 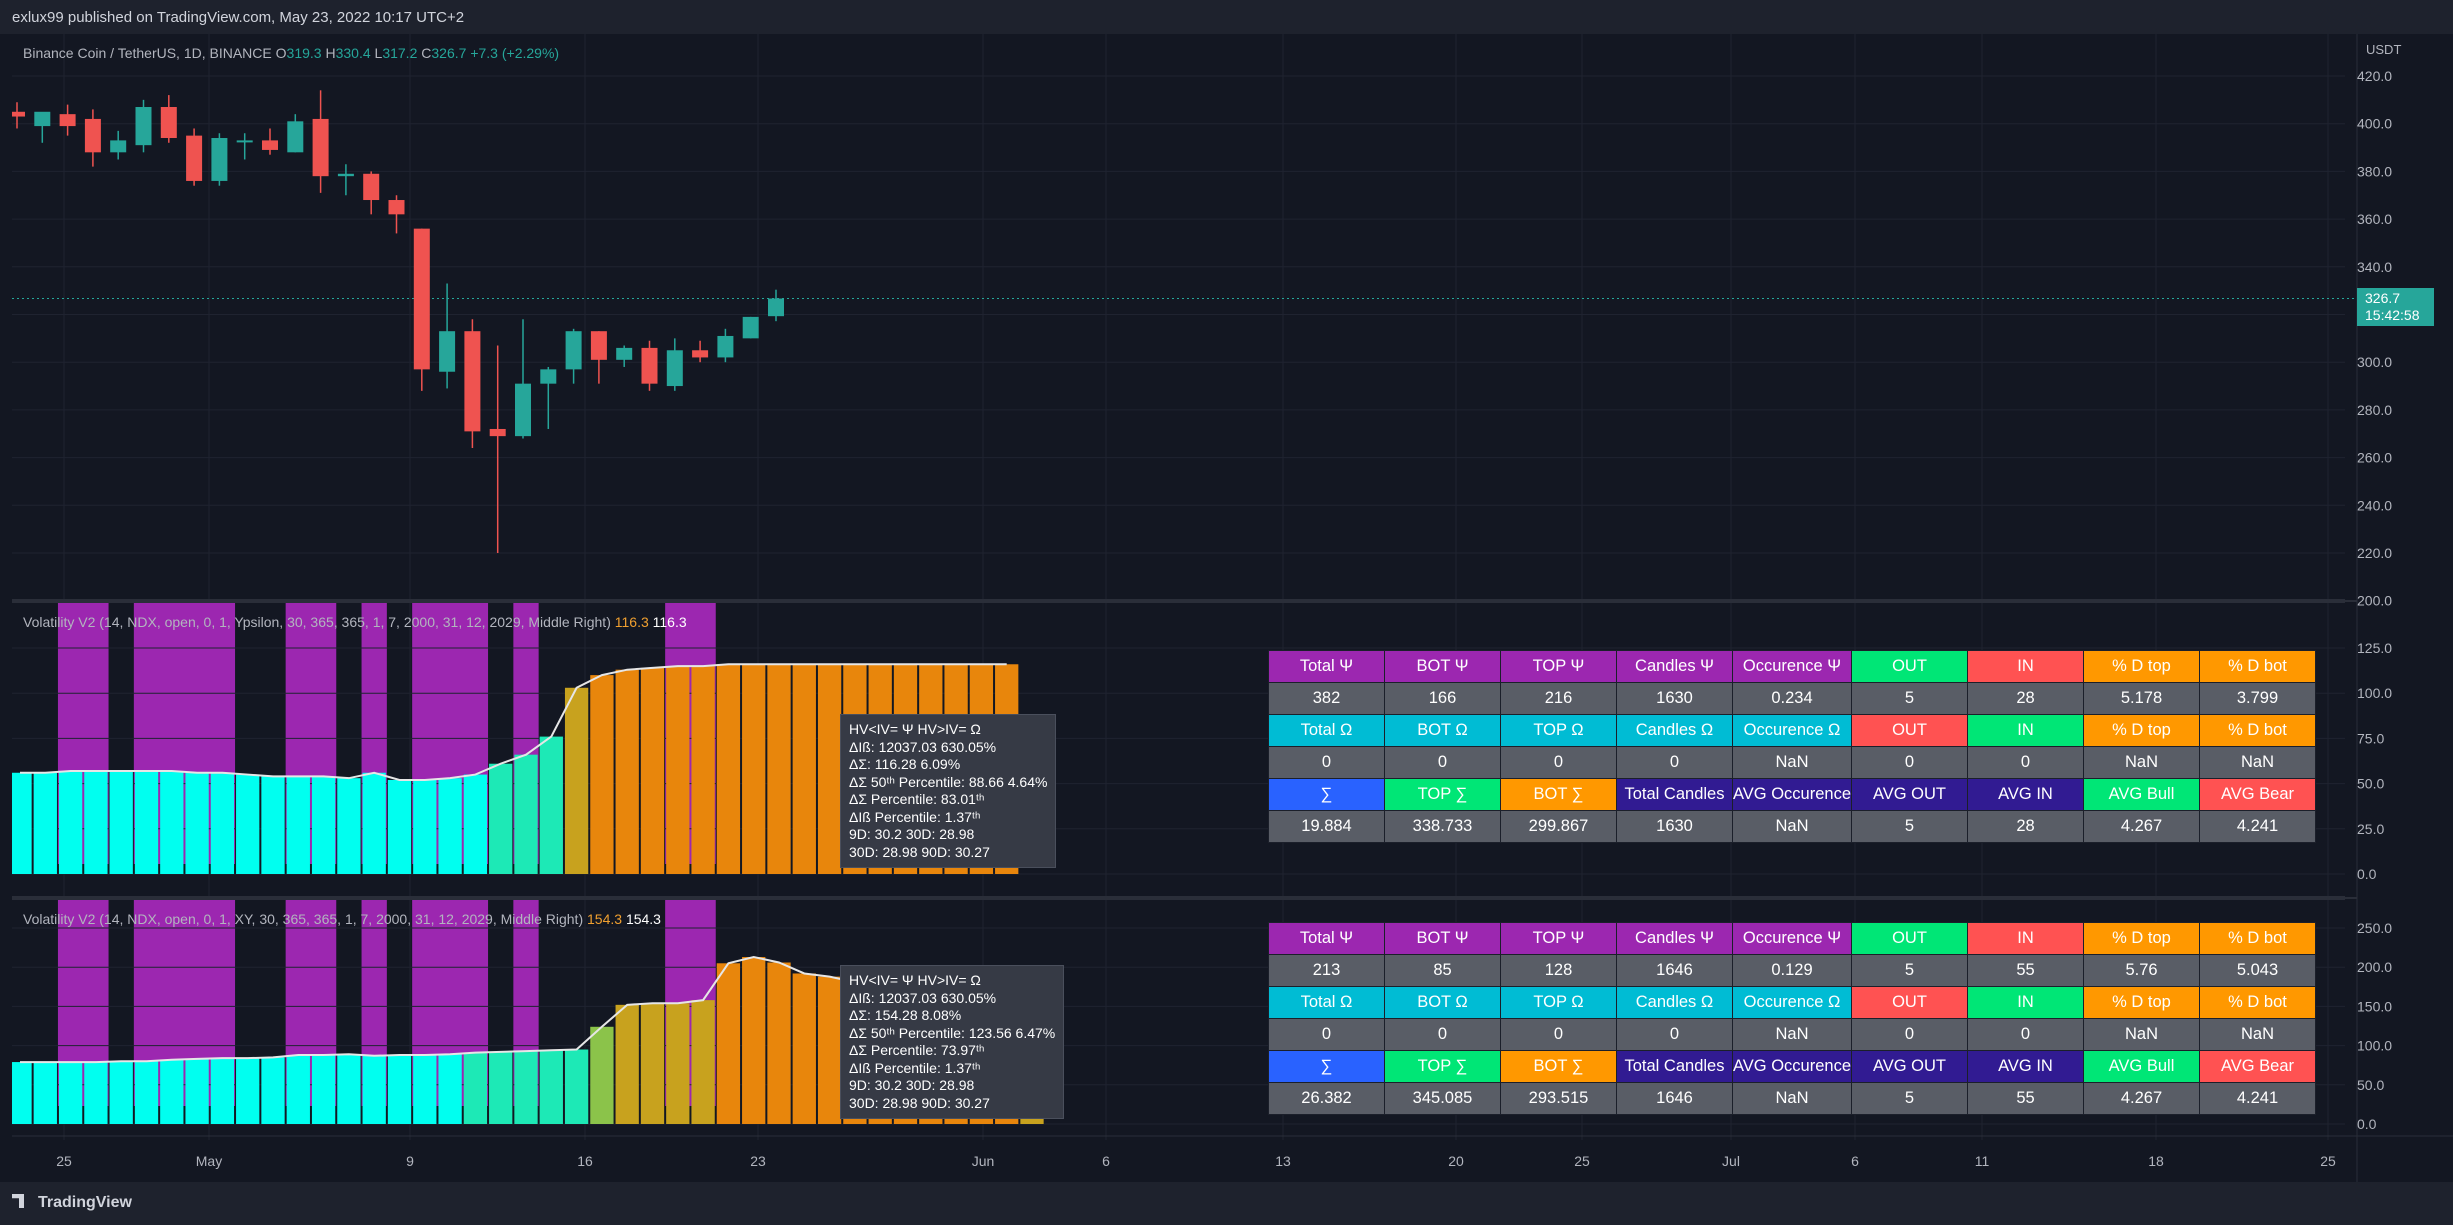 I want to click on table-cell: 5, so click(x=1909, y=970).